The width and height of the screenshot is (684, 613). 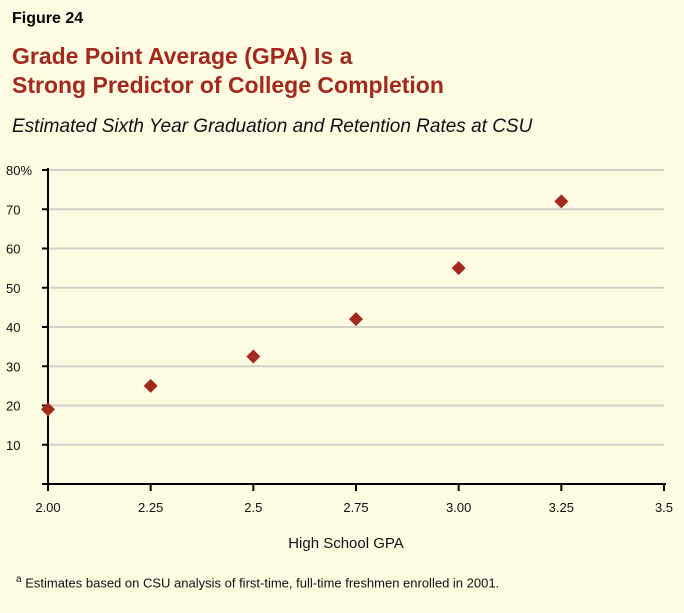 I want to click on y-tick-label: 70, so click(x=13, y=209).